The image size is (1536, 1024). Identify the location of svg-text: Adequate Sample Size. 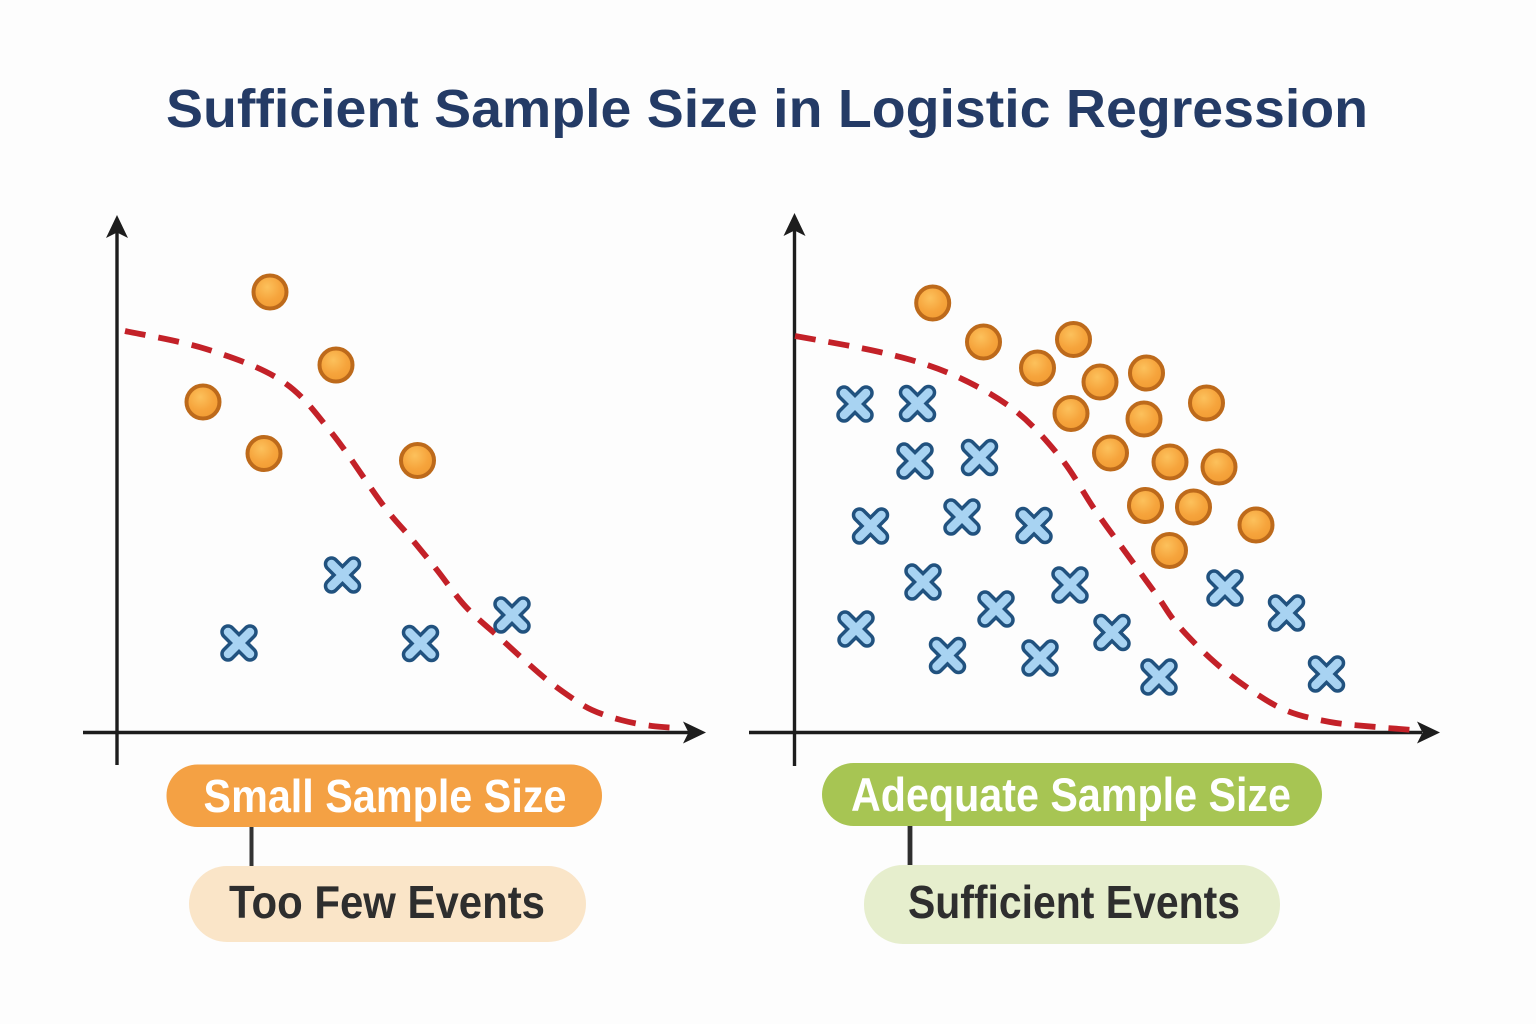
(1071, 794).